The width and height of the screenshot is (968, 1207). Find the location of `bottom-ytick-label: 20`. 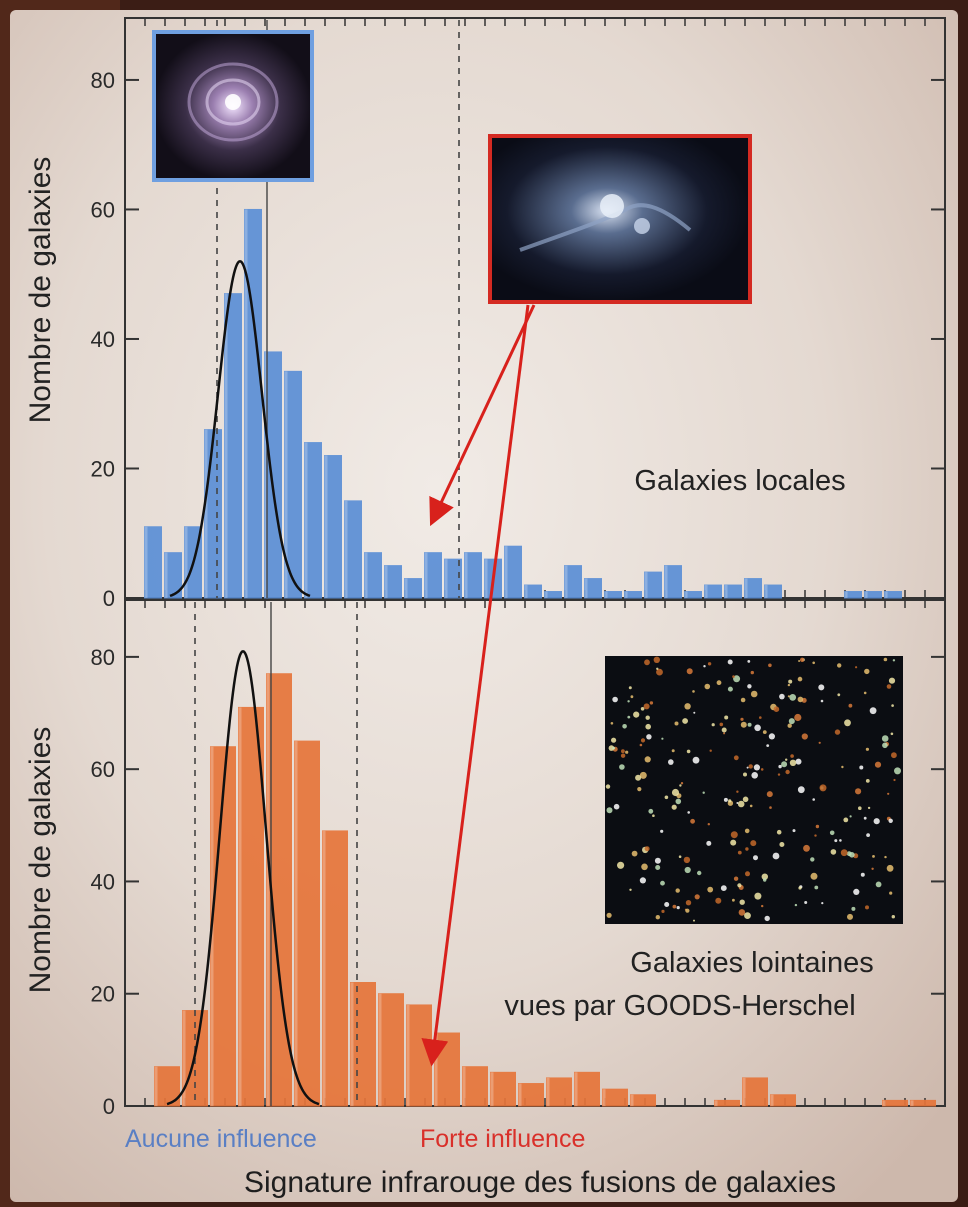

bottom-ytick-label: 20 is located at coordinates (103, 994).